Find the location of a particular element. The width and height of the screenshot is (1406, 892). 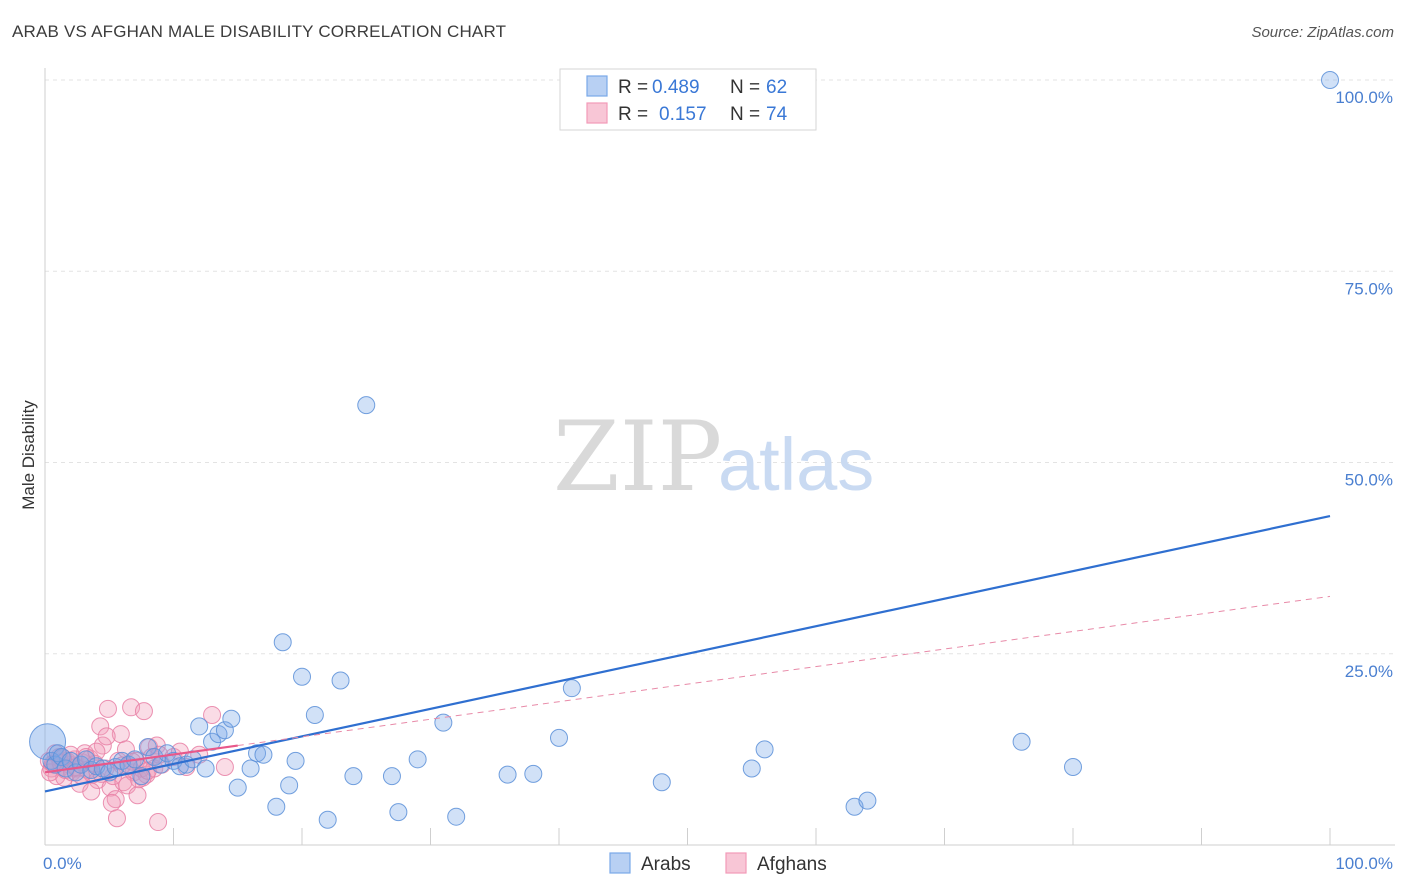

y-tick-label-0: 25.0% is located at coordinates (1369, 671).